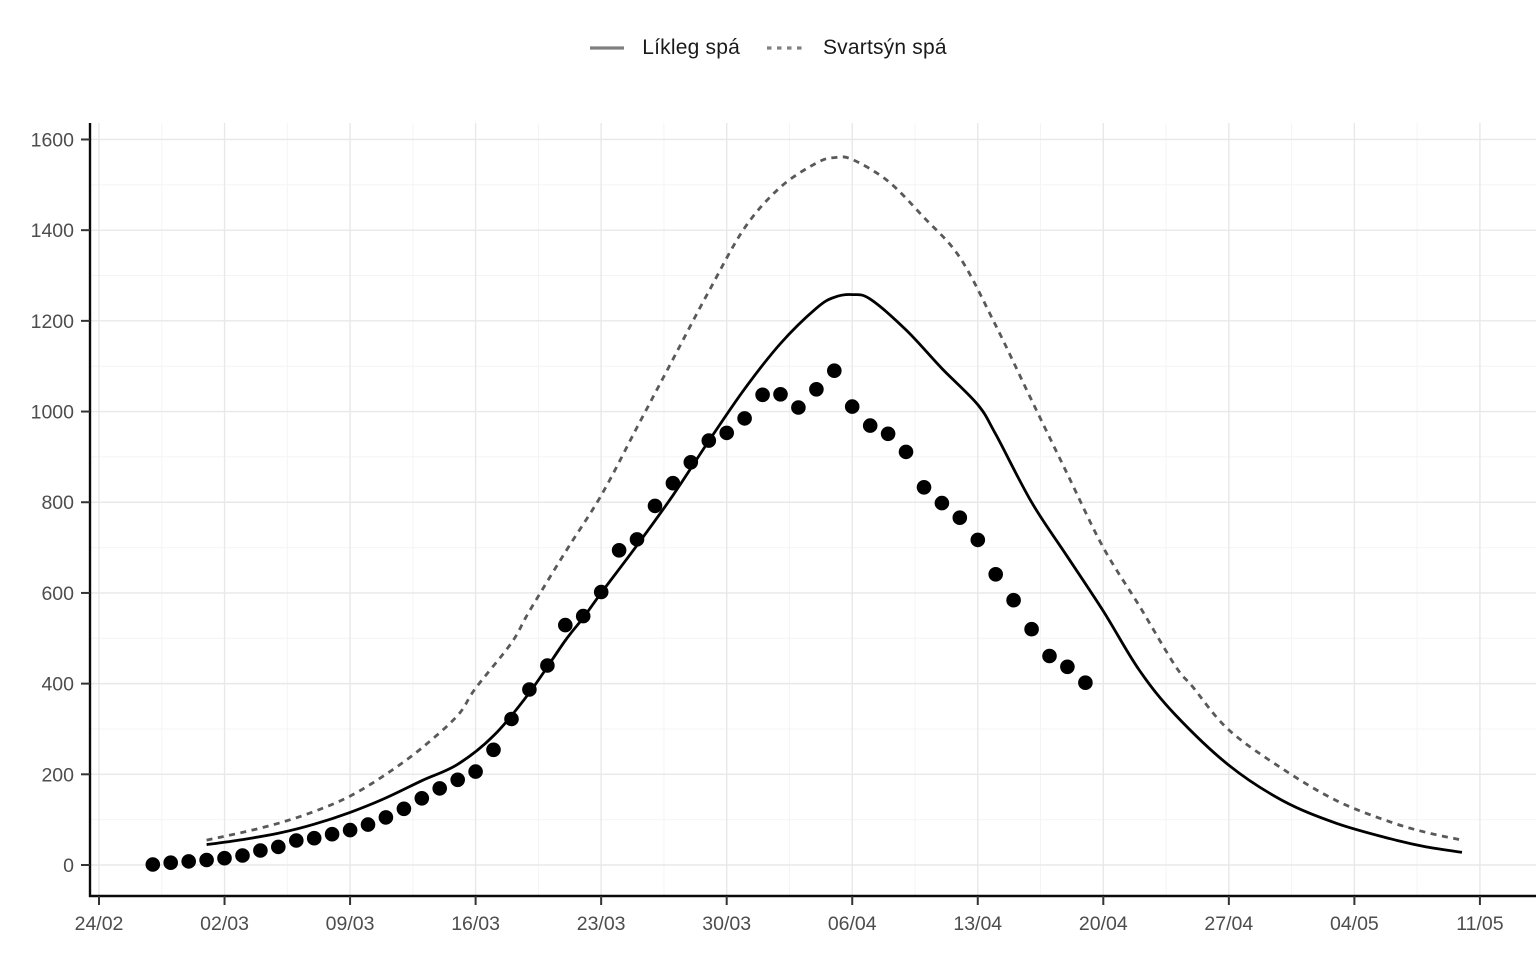 This screenshot has height=953, width=1536. What do you see at coordinates (1228, 924) in the screenshot?
I see `x-axis-tick-label: 27/04` at bounding box center [1228, 924].